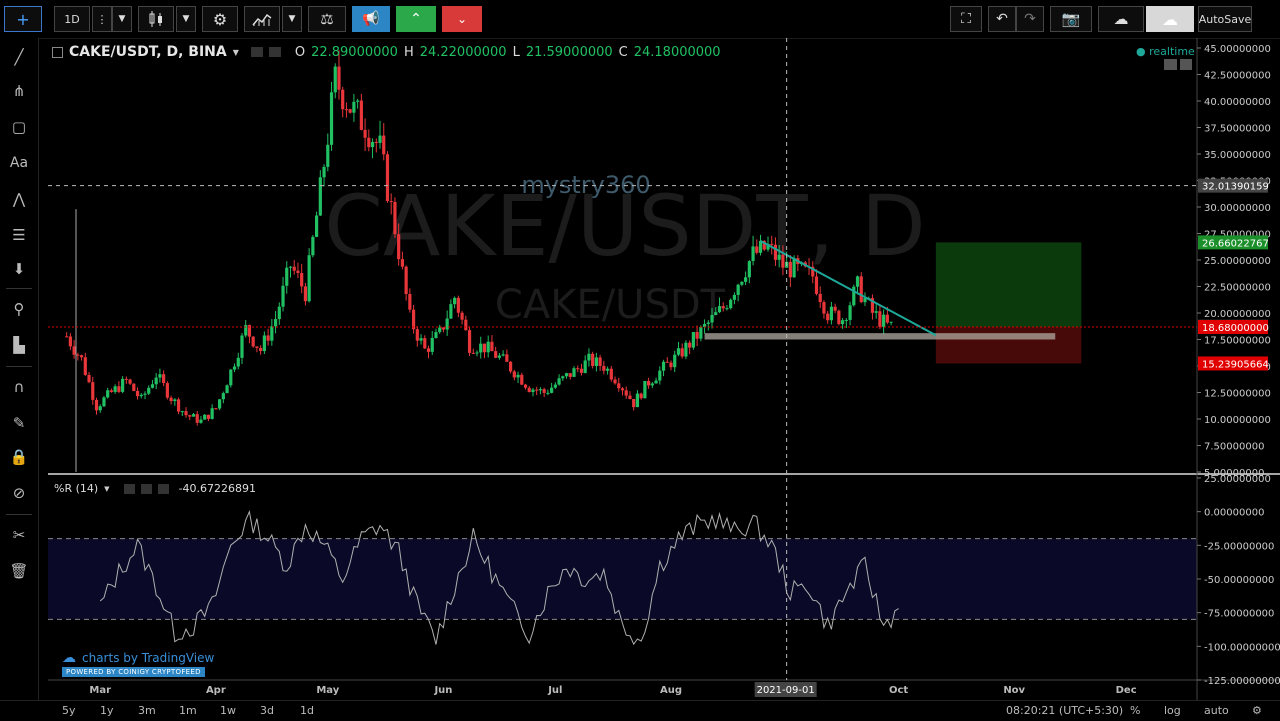 The height and width of the screenshot is (721, 1280). What do you see at coordinates (57, 52) in the screenshot?
I see `legend-collapse-icon` at bounding box center [57, 52].